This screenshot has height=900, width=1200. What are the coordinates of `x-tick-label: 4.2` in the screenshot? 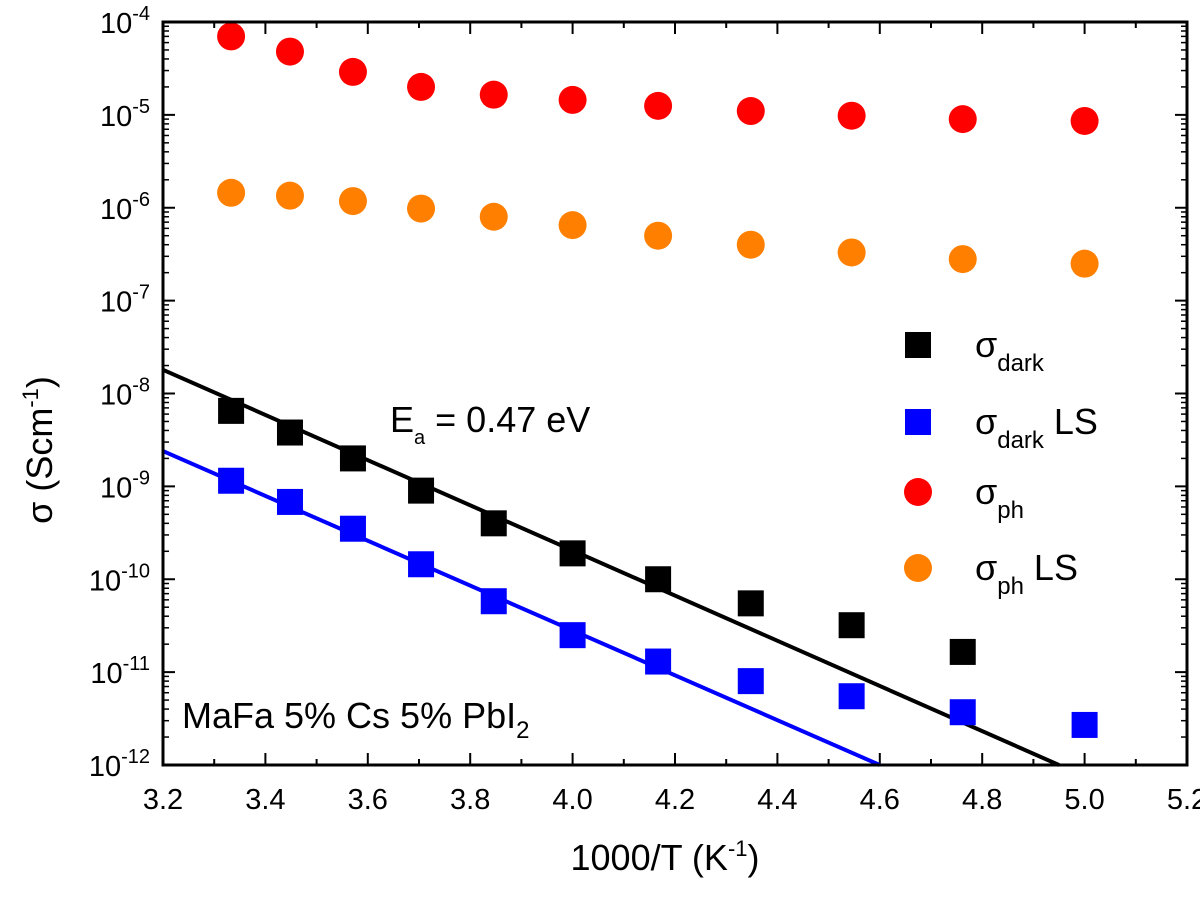 It's located at (675, 800).